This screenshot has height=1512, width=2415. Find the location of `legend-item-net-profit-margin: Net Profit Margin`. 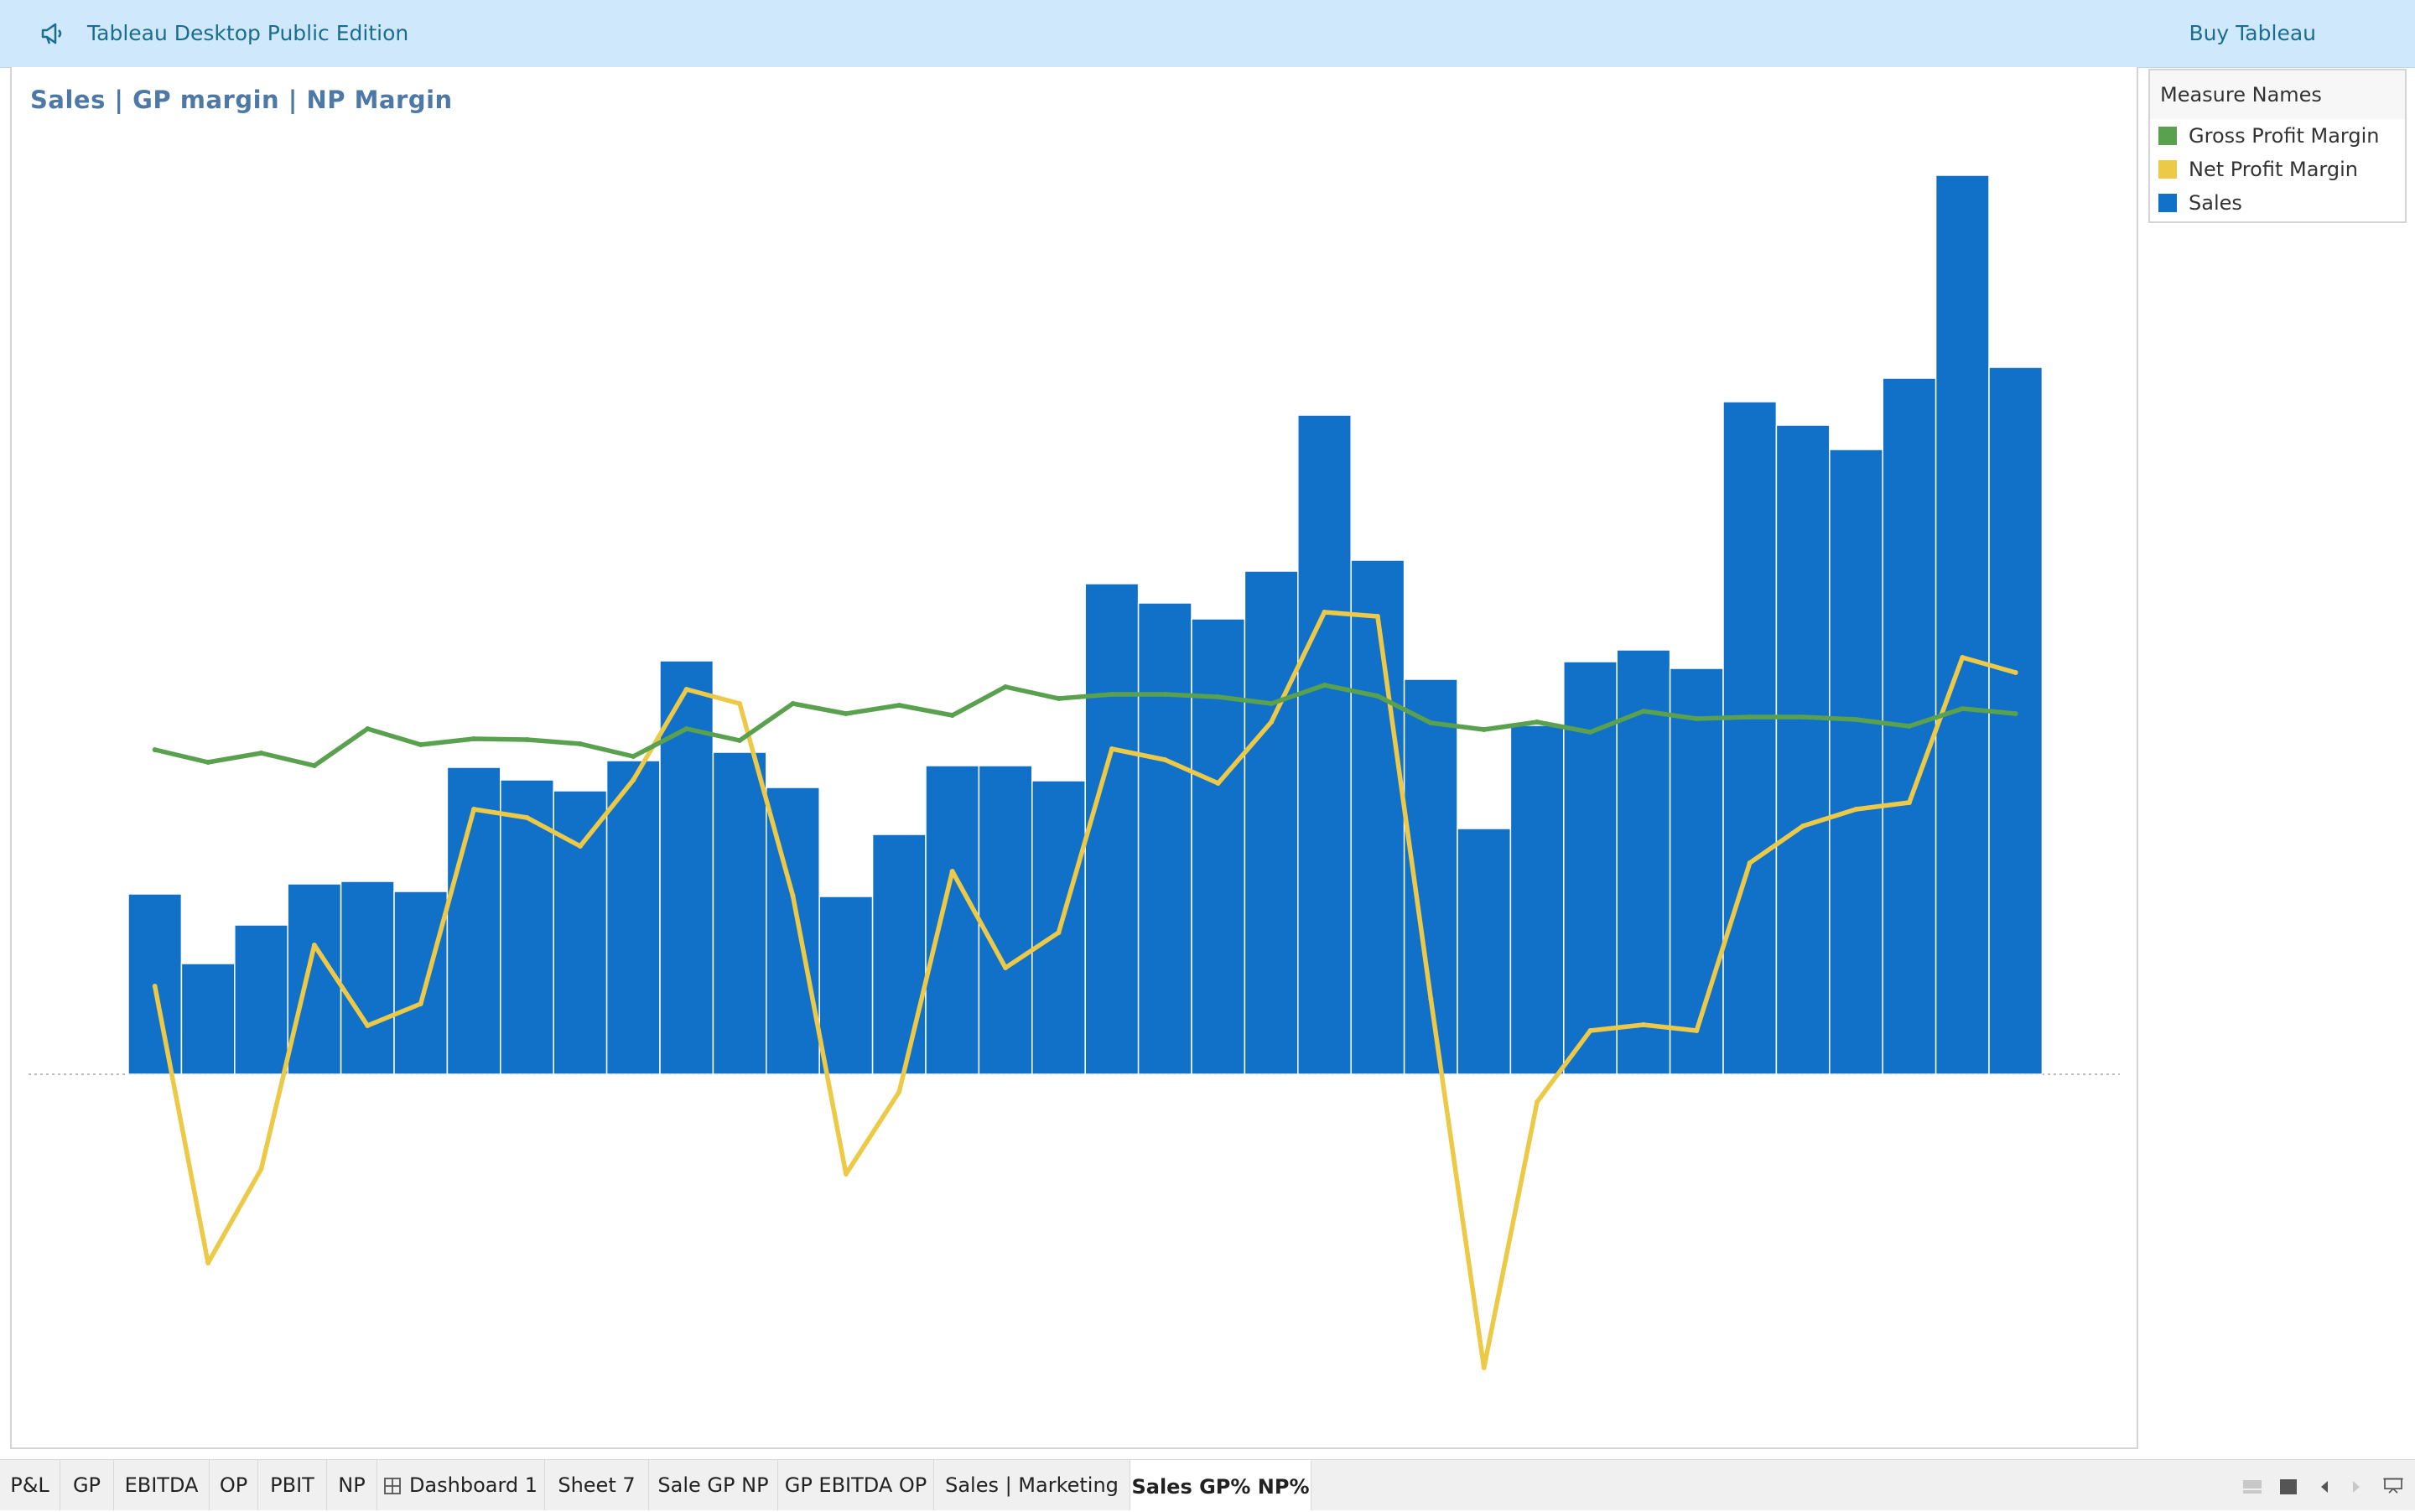

legend-item-net-profit-margin: Net Profit Margin is located at coordinates (2258, 169).